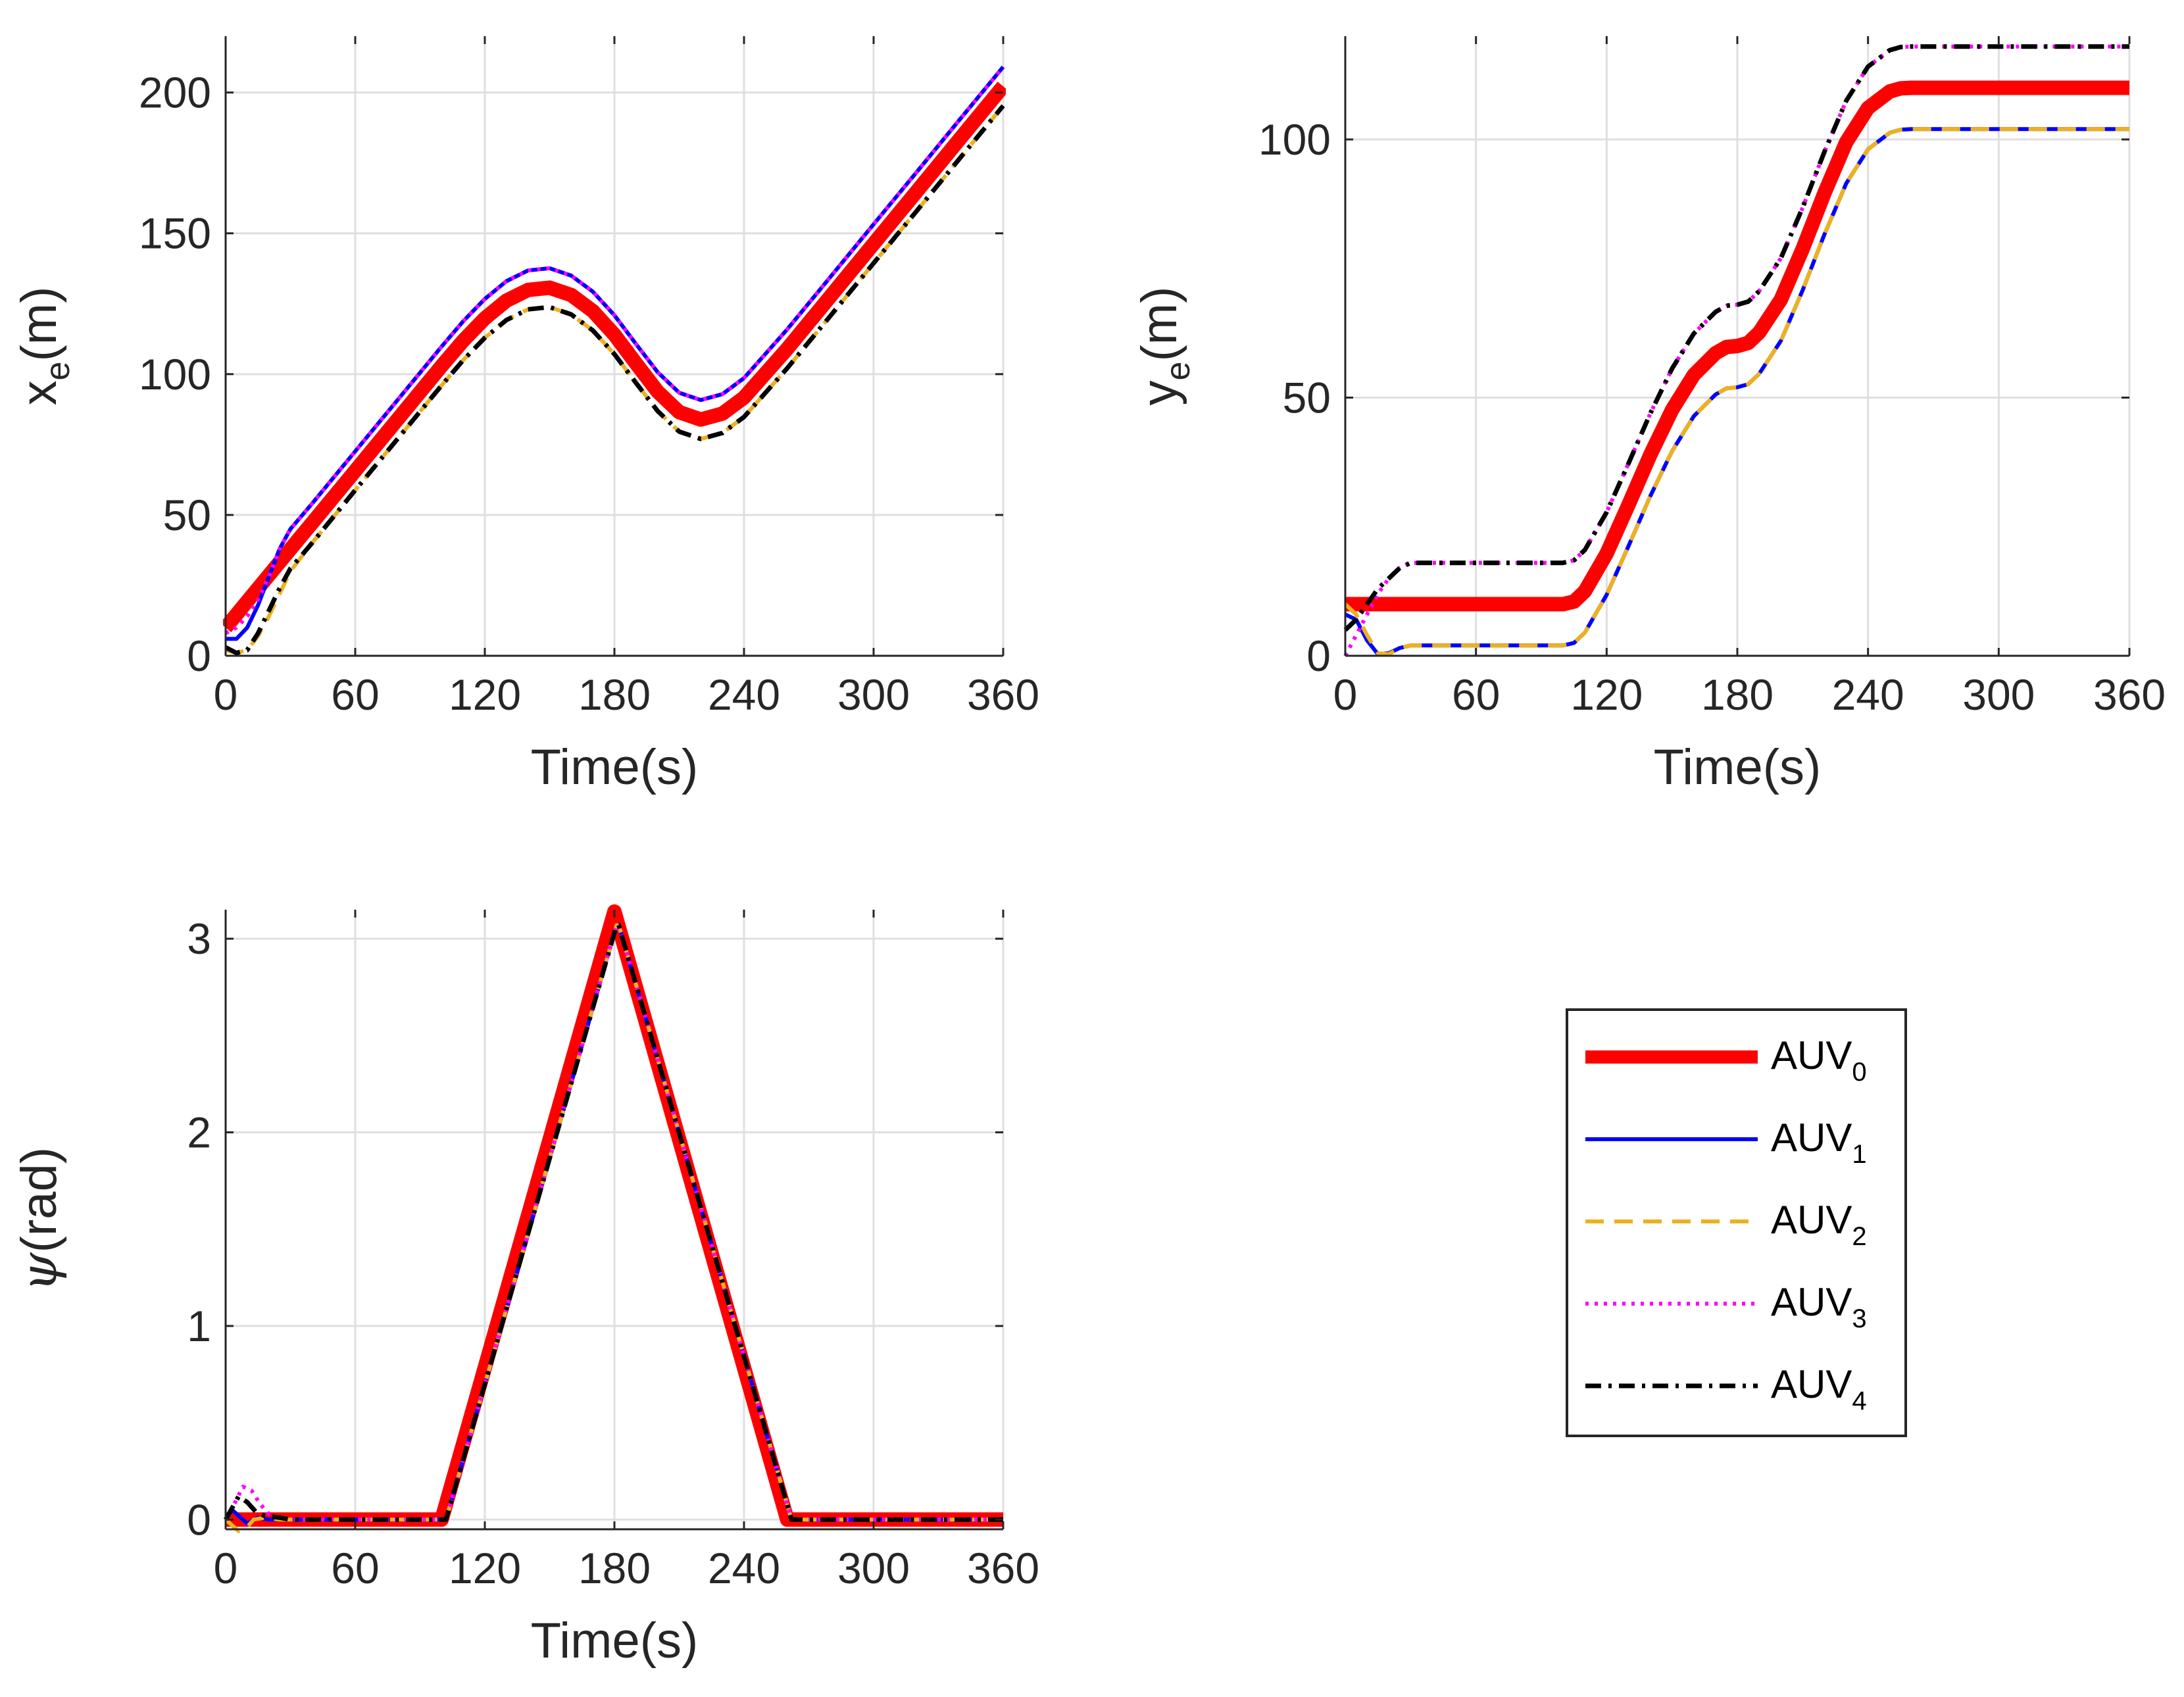 The image size is (2184, 1697). I want to click on y-label-symbol: ψ, so click(38, 1272).